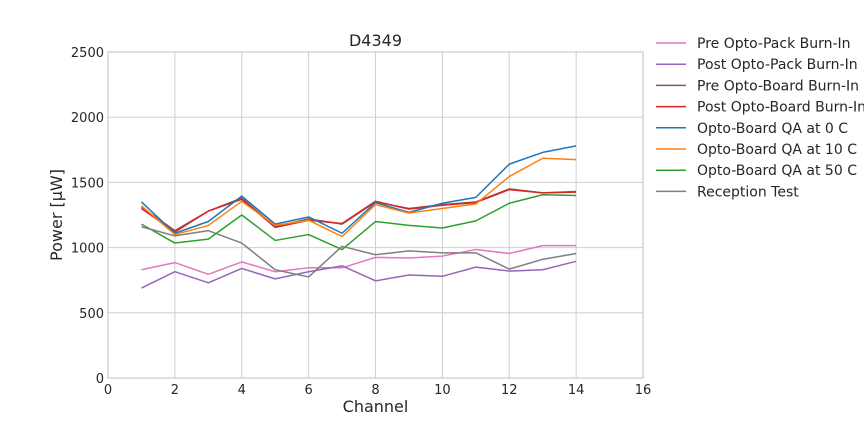 The height and width of the screenshot is (432, 864). Describe the element at coordinates (576, 390) in the screenshot. I see `x-tick-label: 14` at that location.